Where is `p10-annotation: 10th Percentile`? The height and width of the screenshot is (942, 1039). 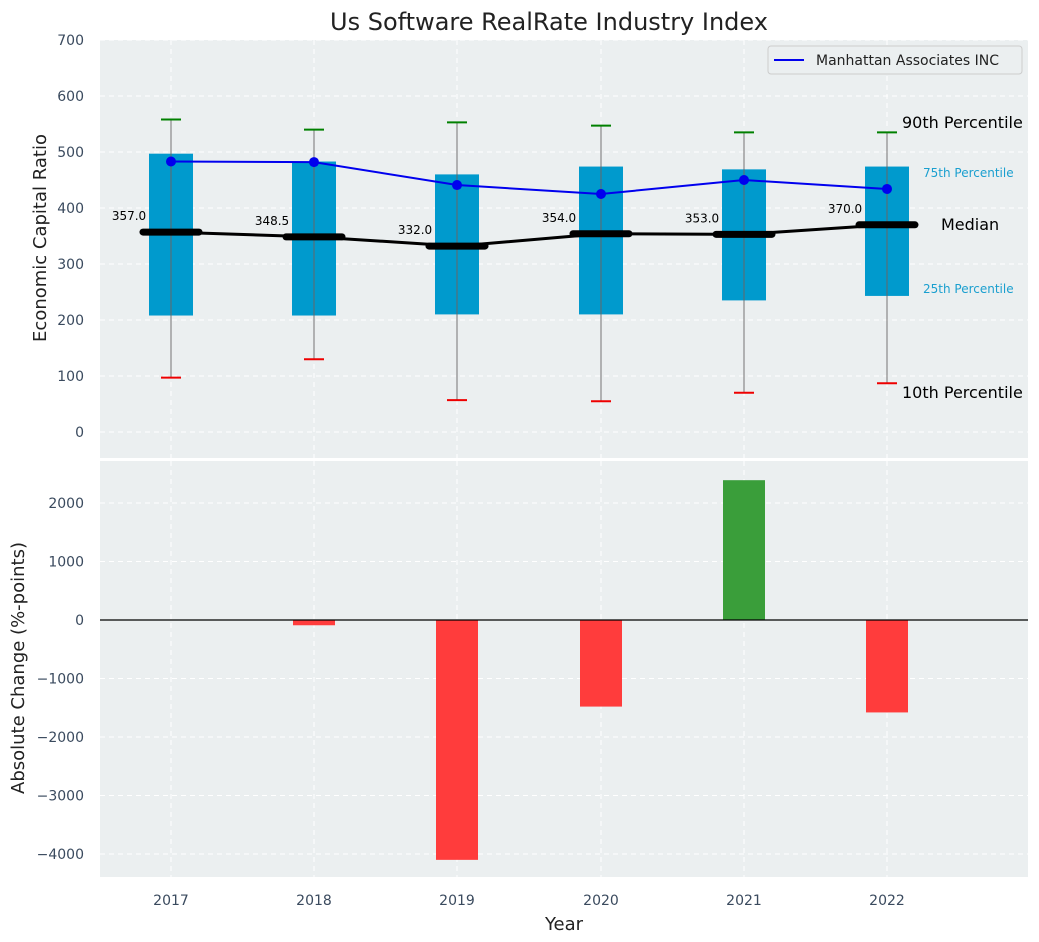 p10-annotation: 10th Percentile is located at coordinates (962, 392).